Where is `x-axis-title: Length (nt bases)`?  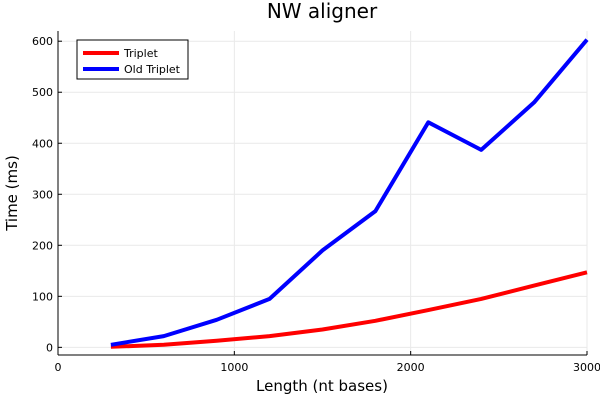 x-axis-title: Length (nt bases) is located at coordinates (322, 386).